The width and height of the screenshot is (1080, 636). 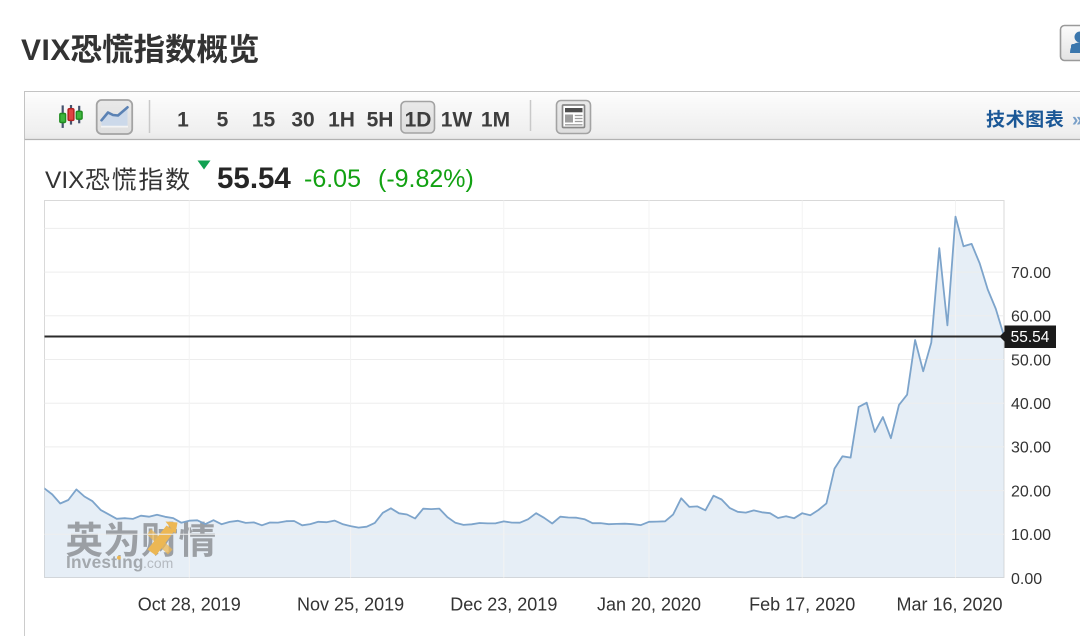 I want to click on svg-text: 15, so click(x=264, y=120).